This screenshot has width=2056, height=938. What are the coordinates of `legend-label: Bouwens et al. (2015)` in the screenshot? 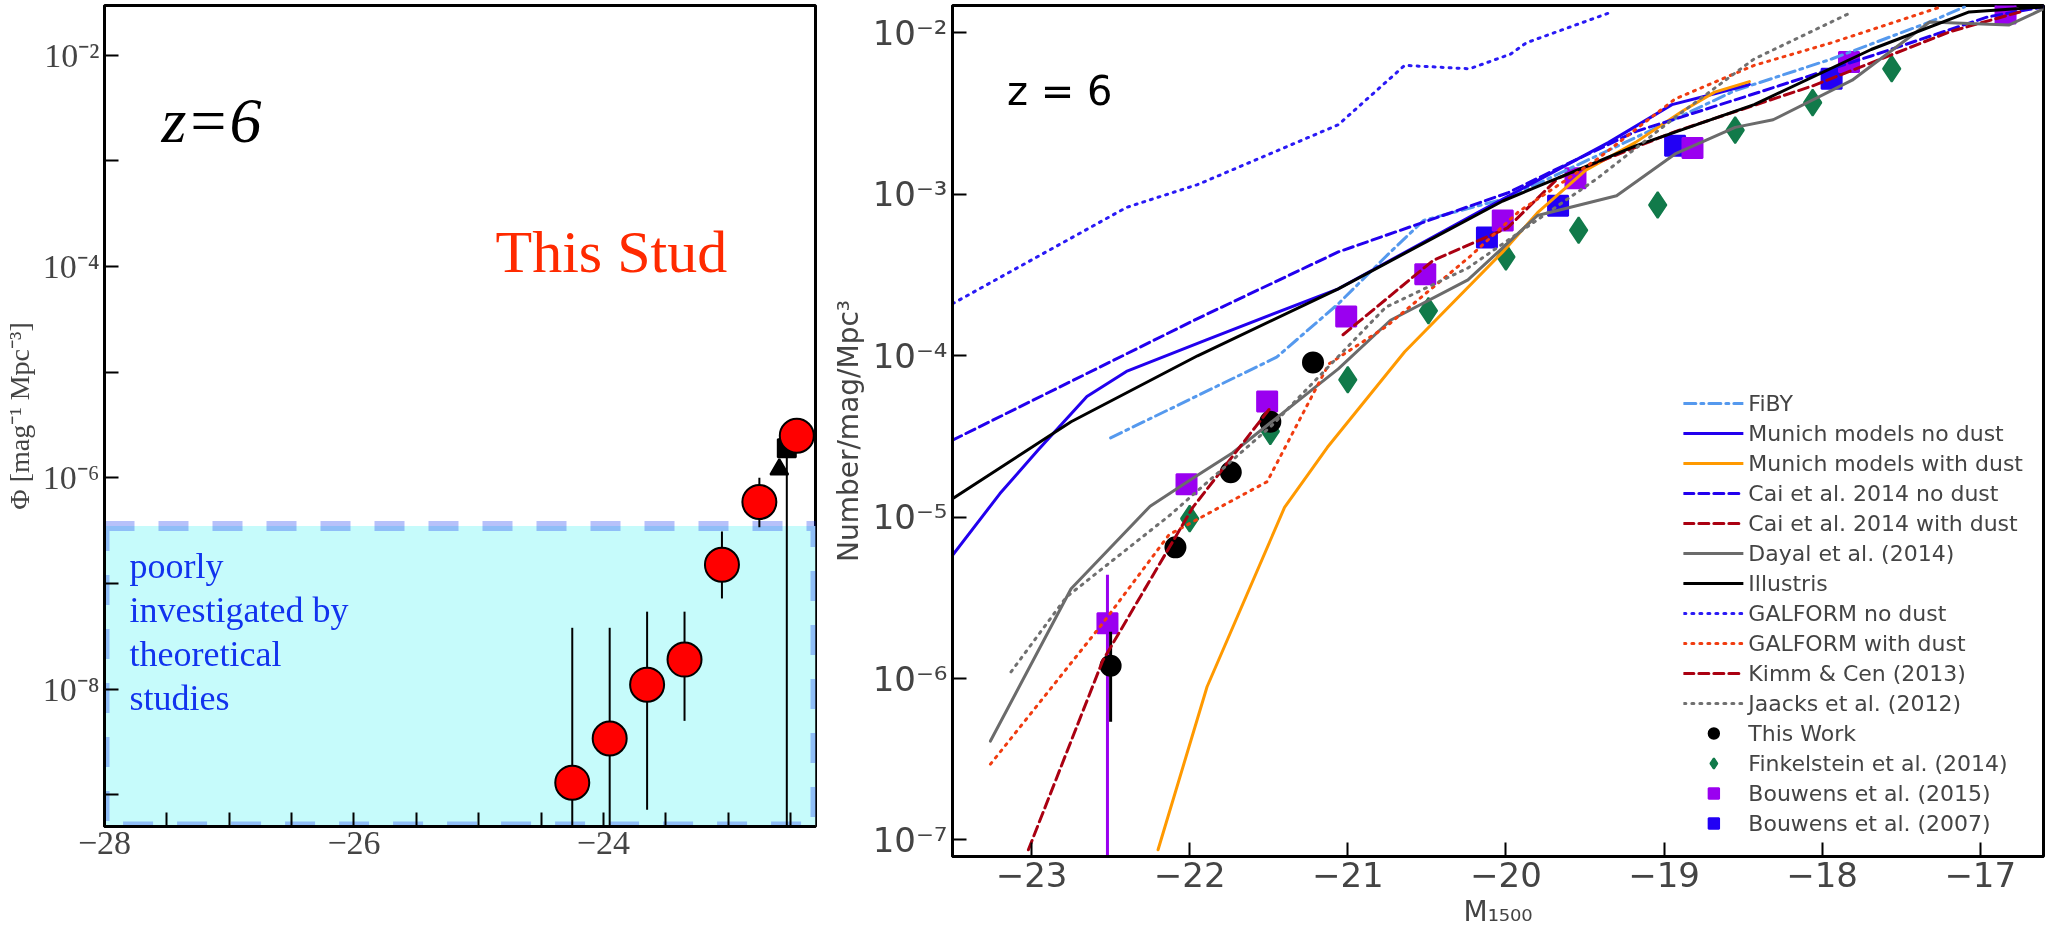 It's located at (1869, 793).